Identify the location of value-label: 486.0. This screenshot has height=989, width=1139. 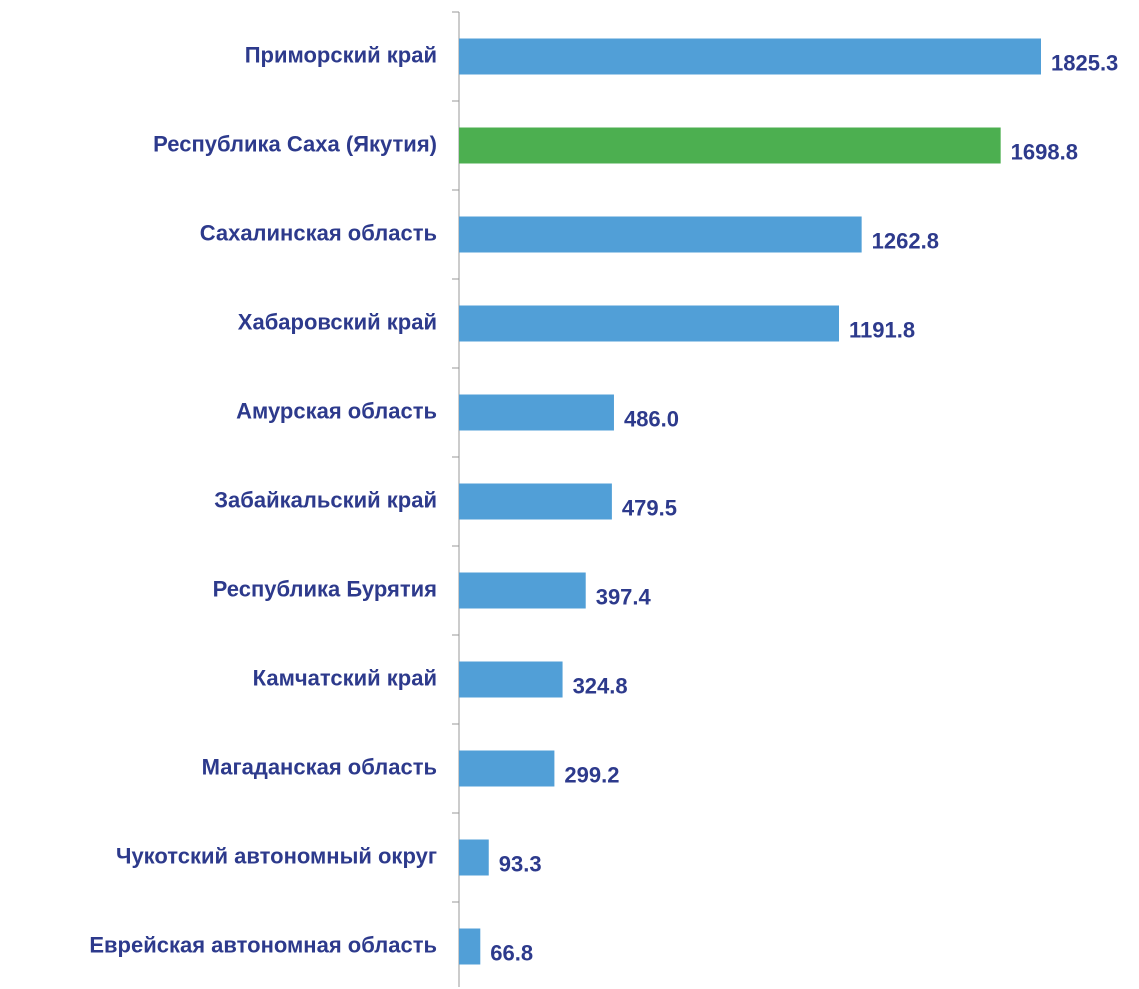
(651, 418).